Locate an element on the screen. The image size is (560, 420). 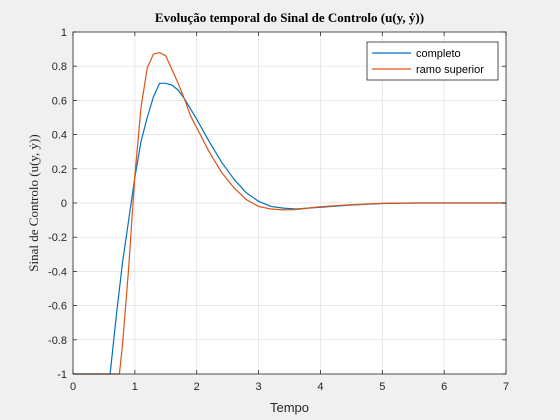
y-tick-label: -0.8 is located at coordinates (57, 341).